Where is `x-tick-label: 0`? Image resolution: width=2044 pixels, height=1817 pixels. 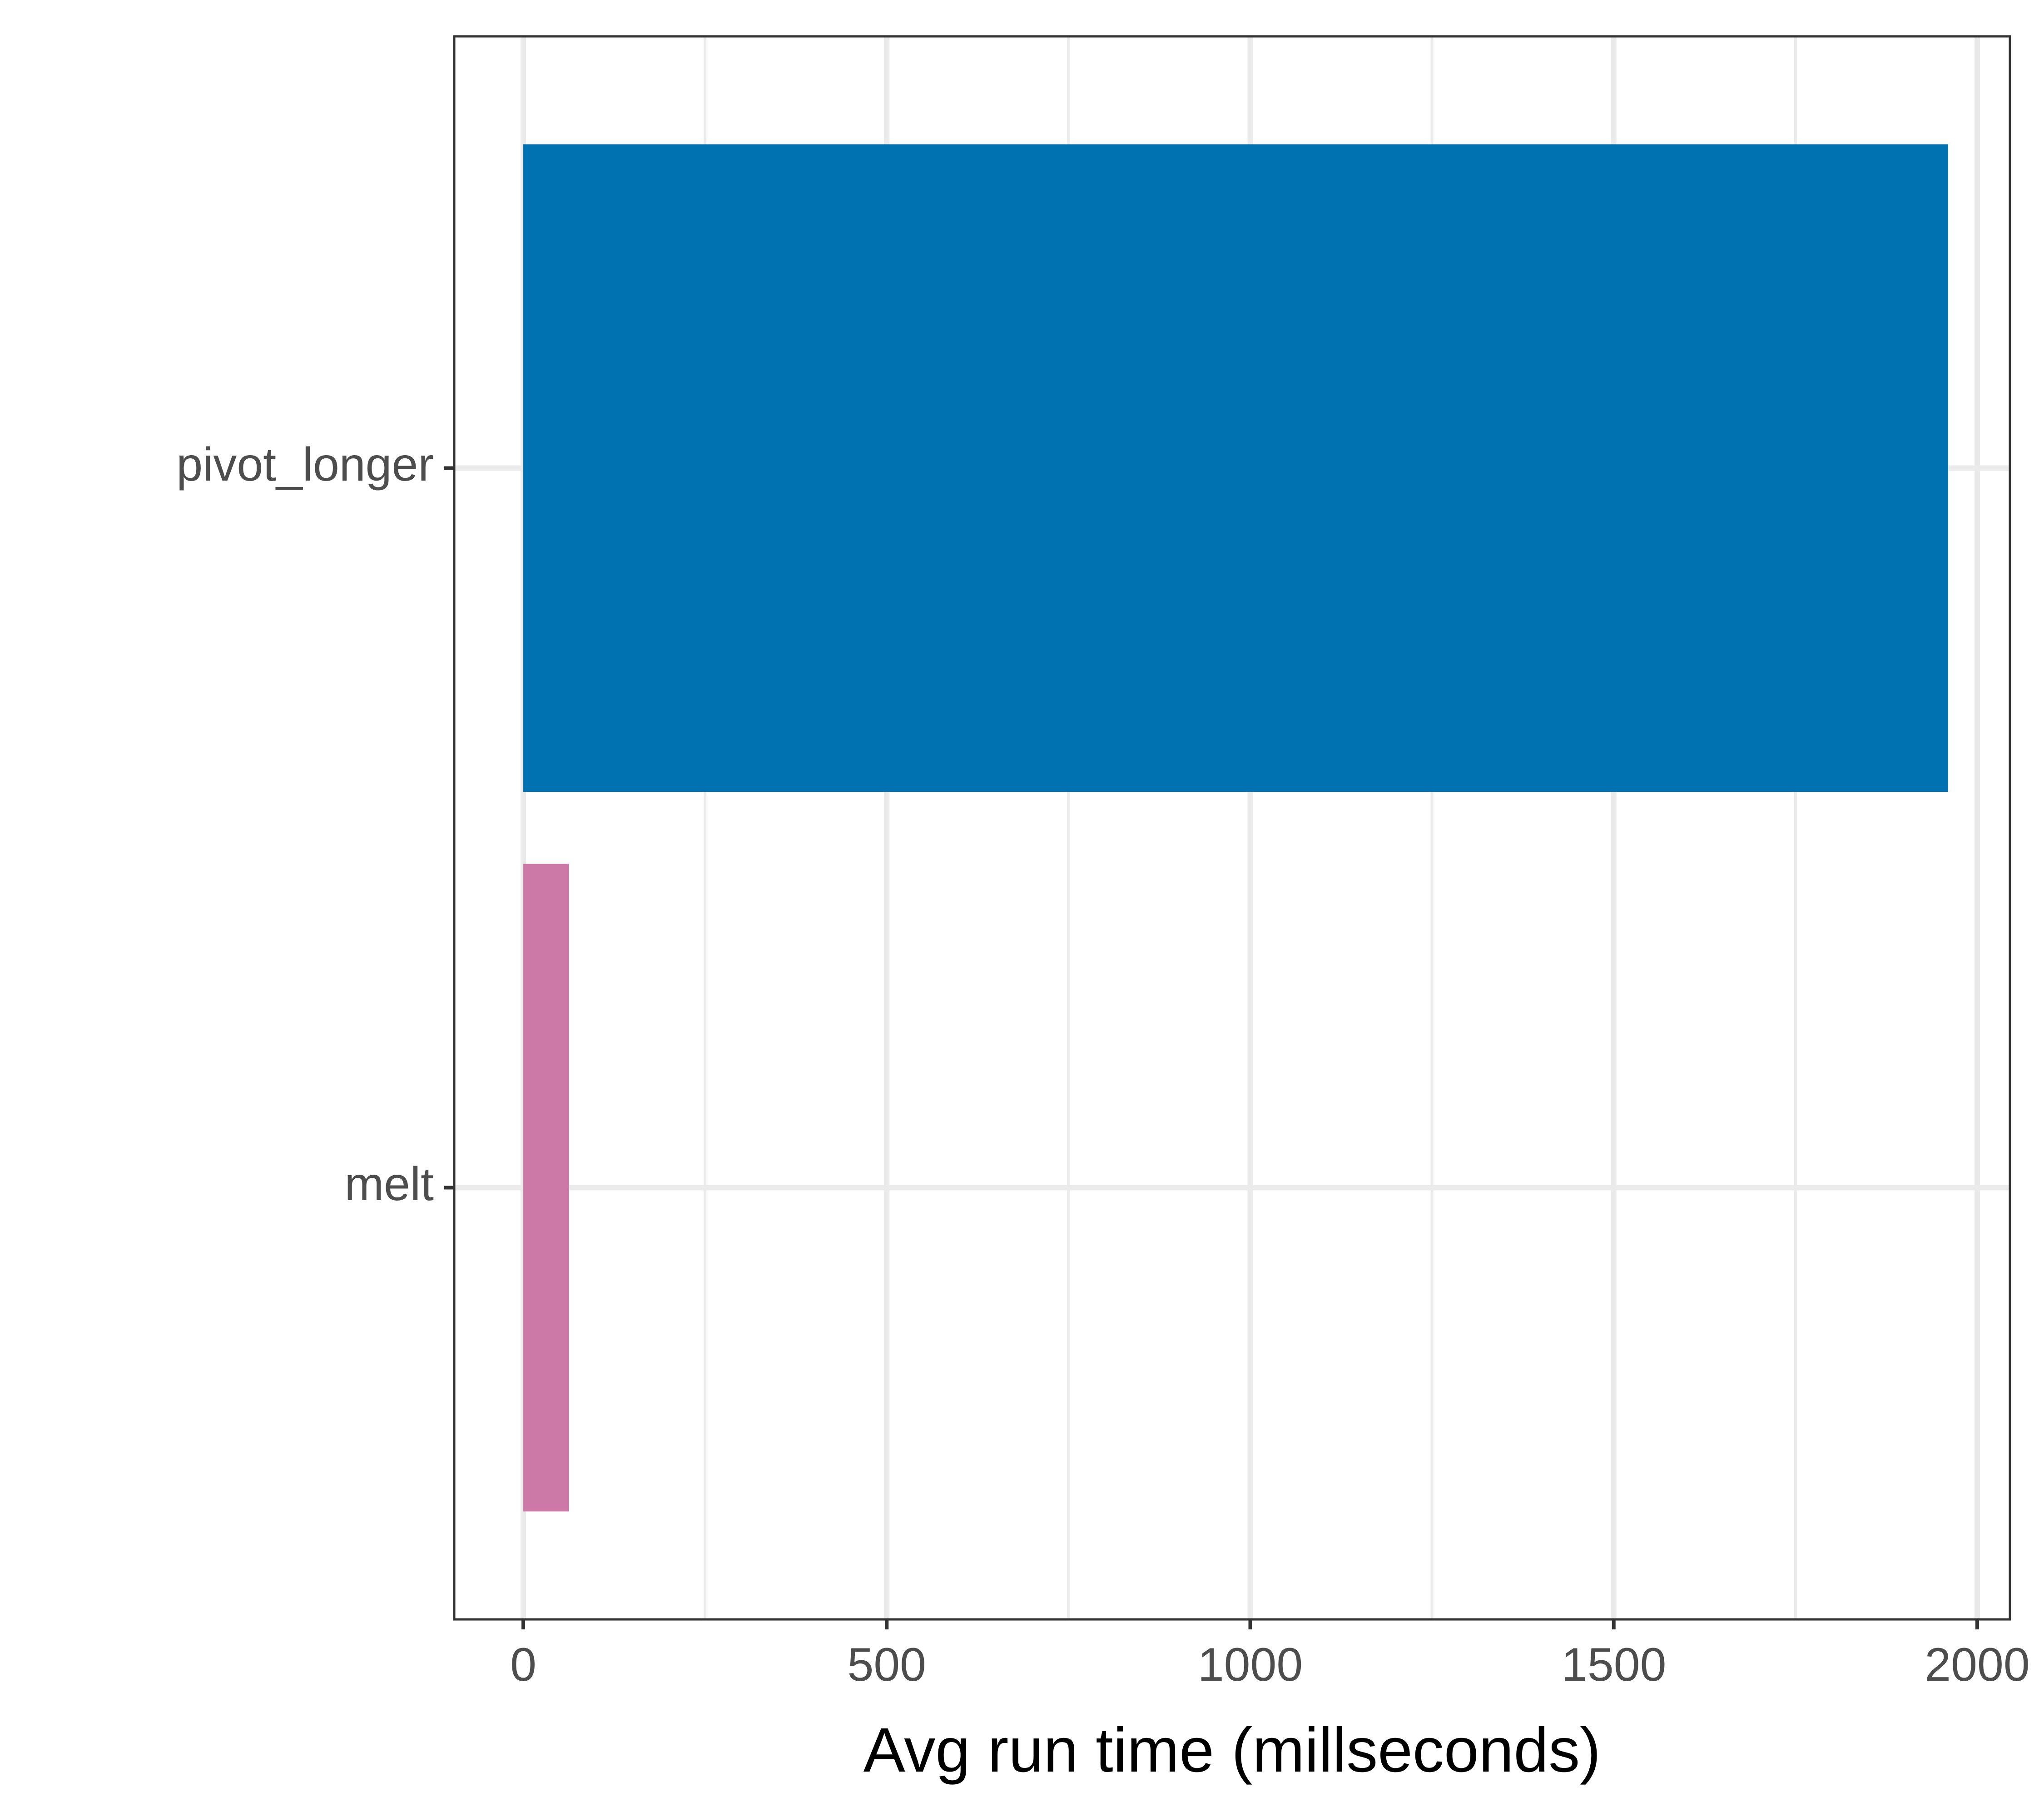
x-tick-label: 0 is located at coordinates (523, 1664).